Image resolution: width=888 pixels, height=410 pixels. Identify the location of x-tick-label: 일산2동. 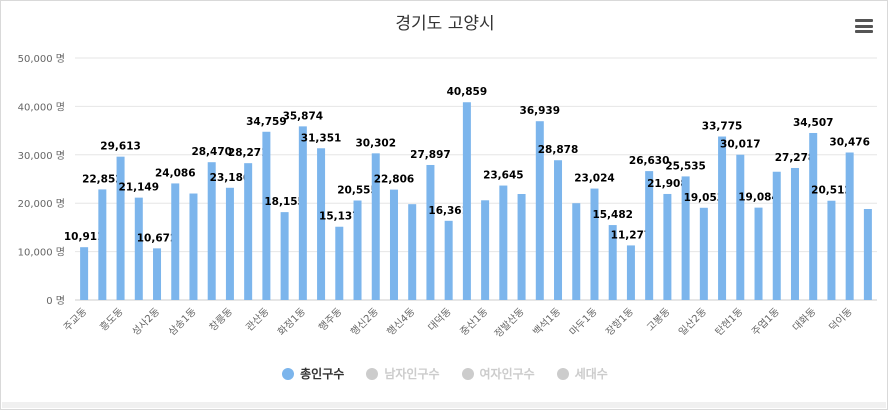
(692, 322).